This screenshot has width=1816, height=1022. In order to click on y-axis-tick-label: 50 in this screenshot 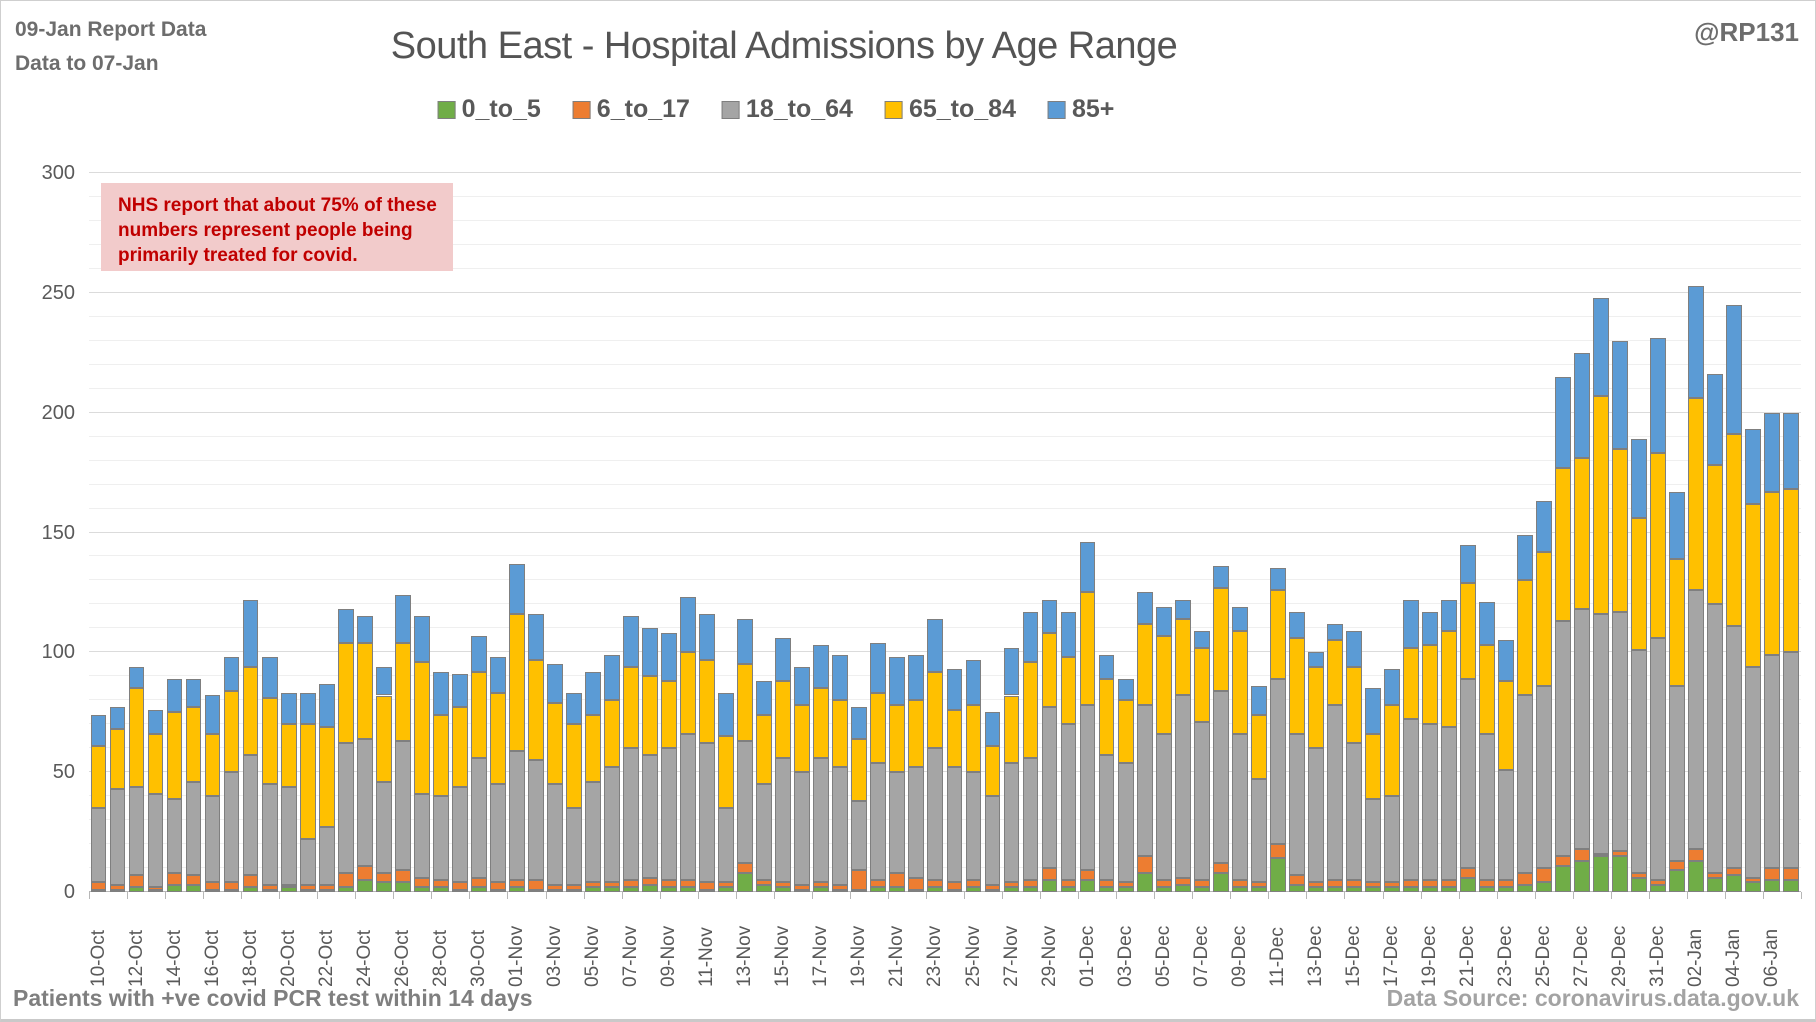, I will do `click(63, 772)`.